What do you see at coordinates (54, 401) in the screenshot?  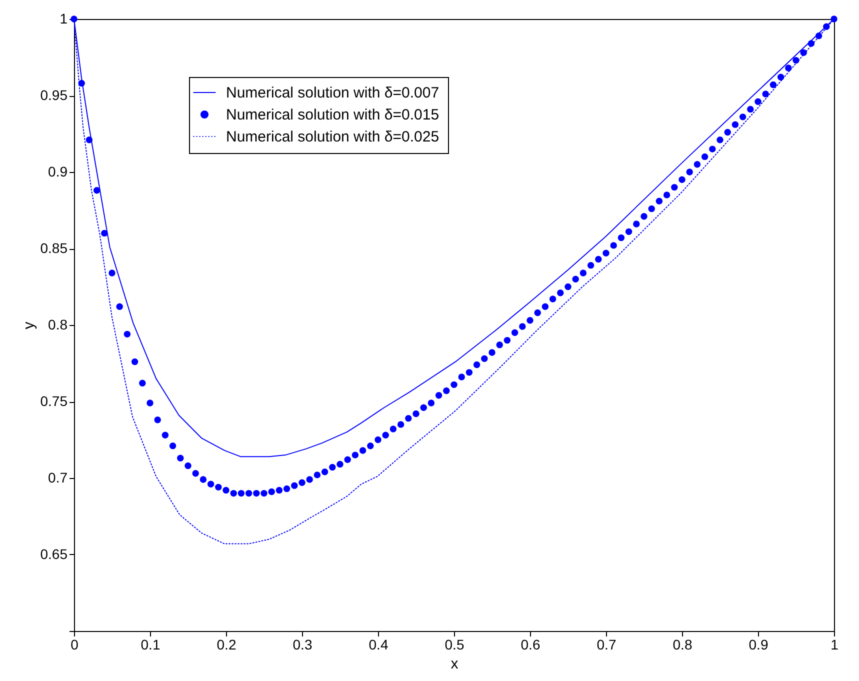 I see `y-tick-label: 0.75` at bounding box center [54, 401].